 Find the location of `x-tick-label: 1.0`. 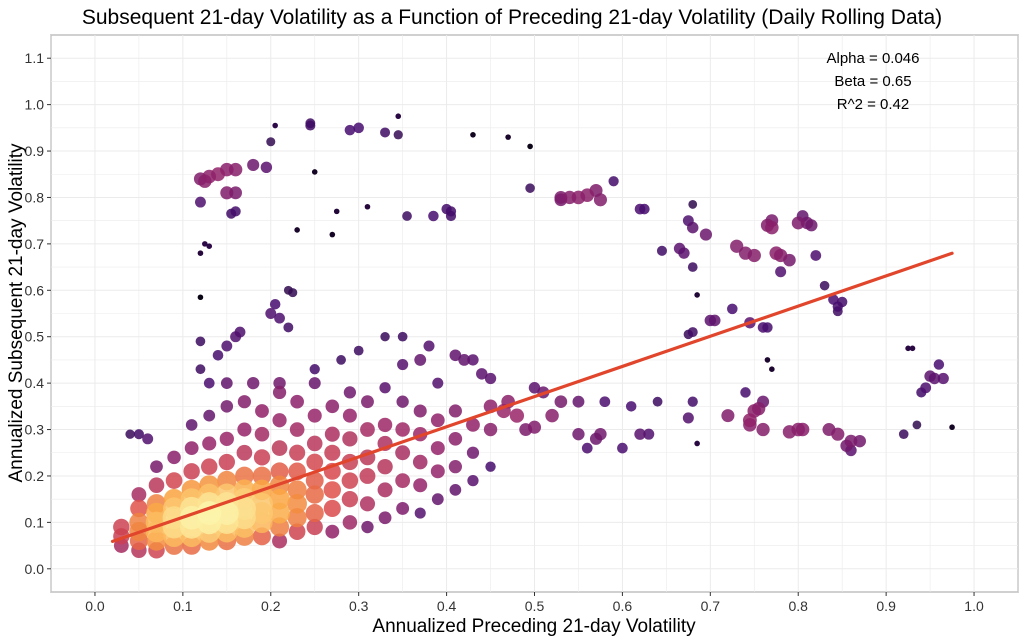

x-tick-label: 1.0 is located at coordinates (974, 606).